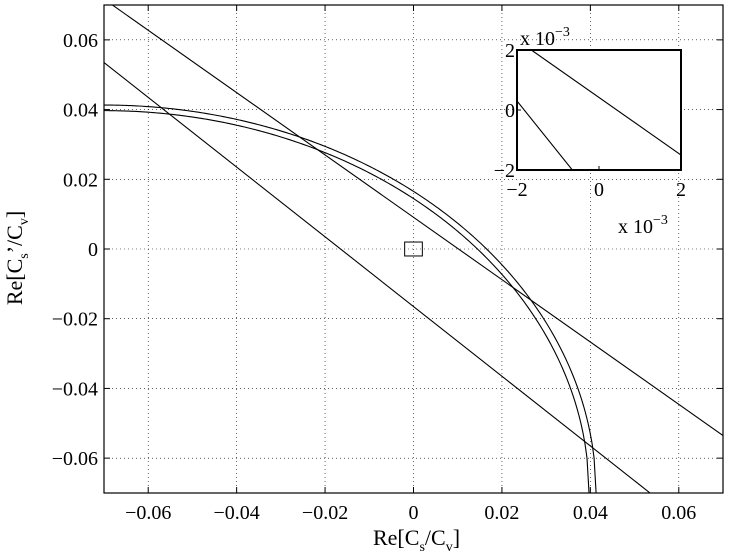  What do you see at coordinates (501, 513) in the screenshot?
I see `x-tick-label: 0.02` at bounding box center [501, 513].